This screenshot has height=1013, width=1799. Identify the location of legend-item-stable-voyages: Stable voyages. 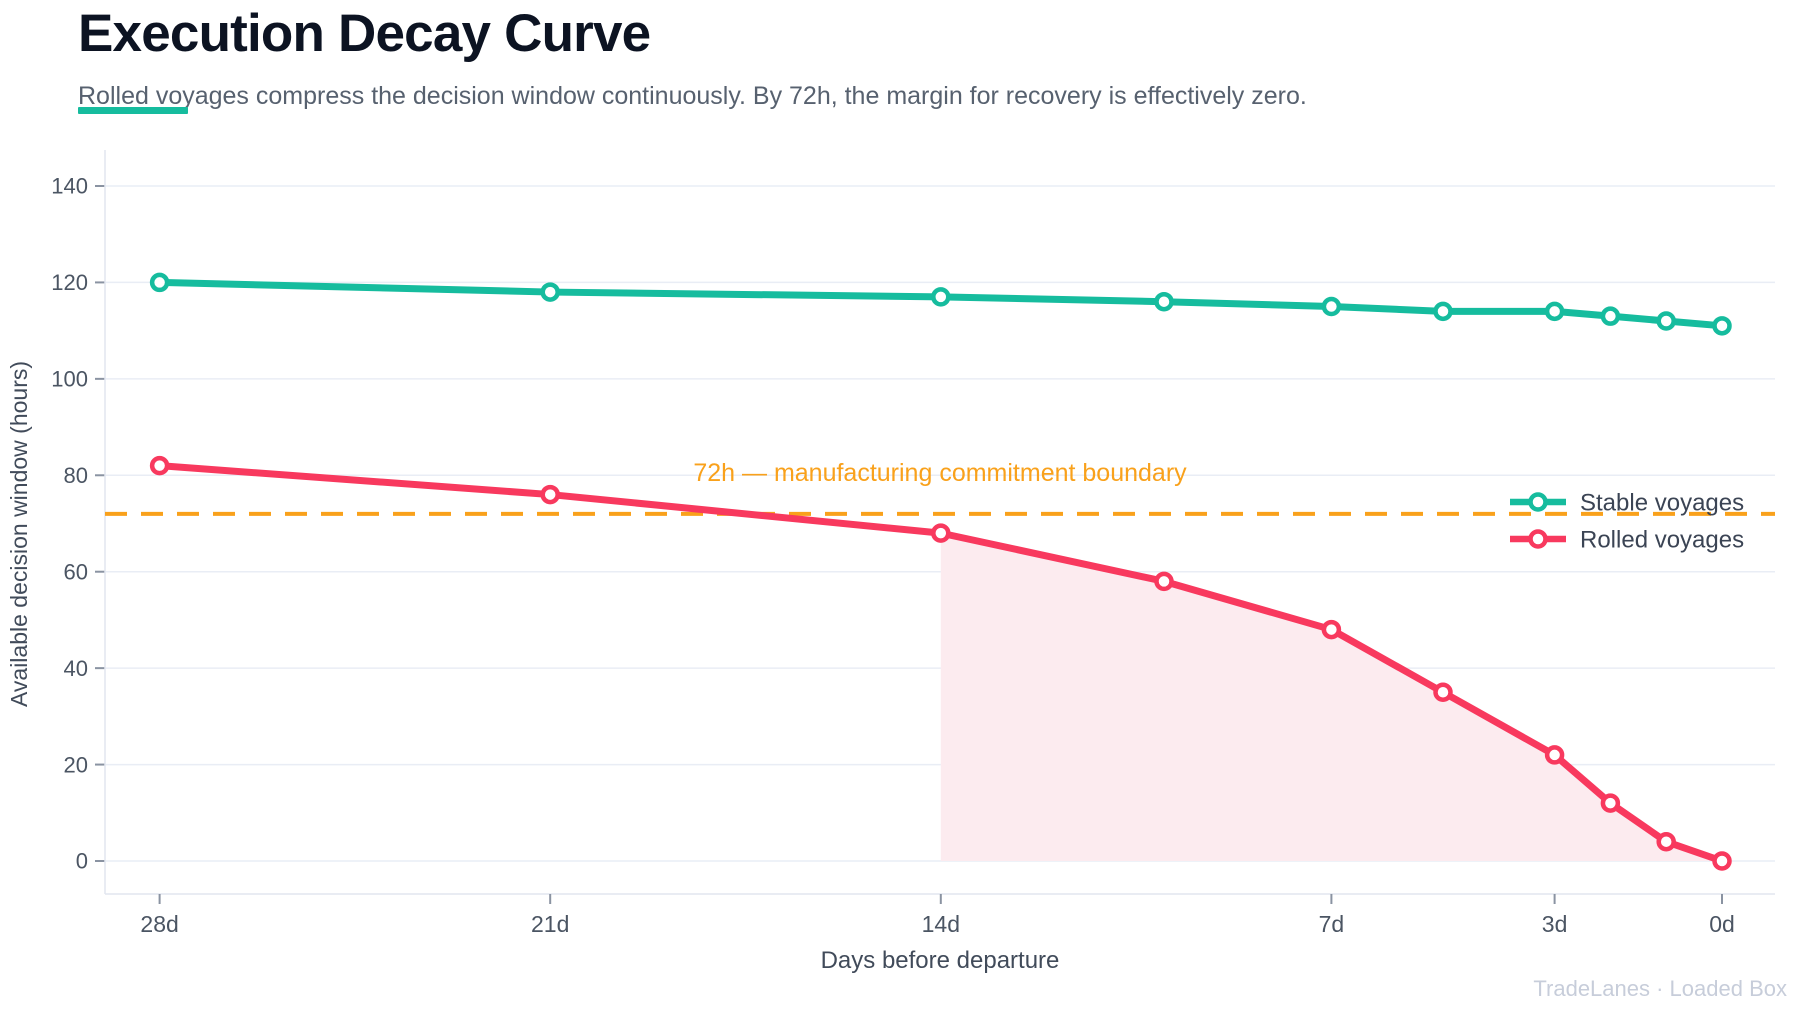
(1627, 502).